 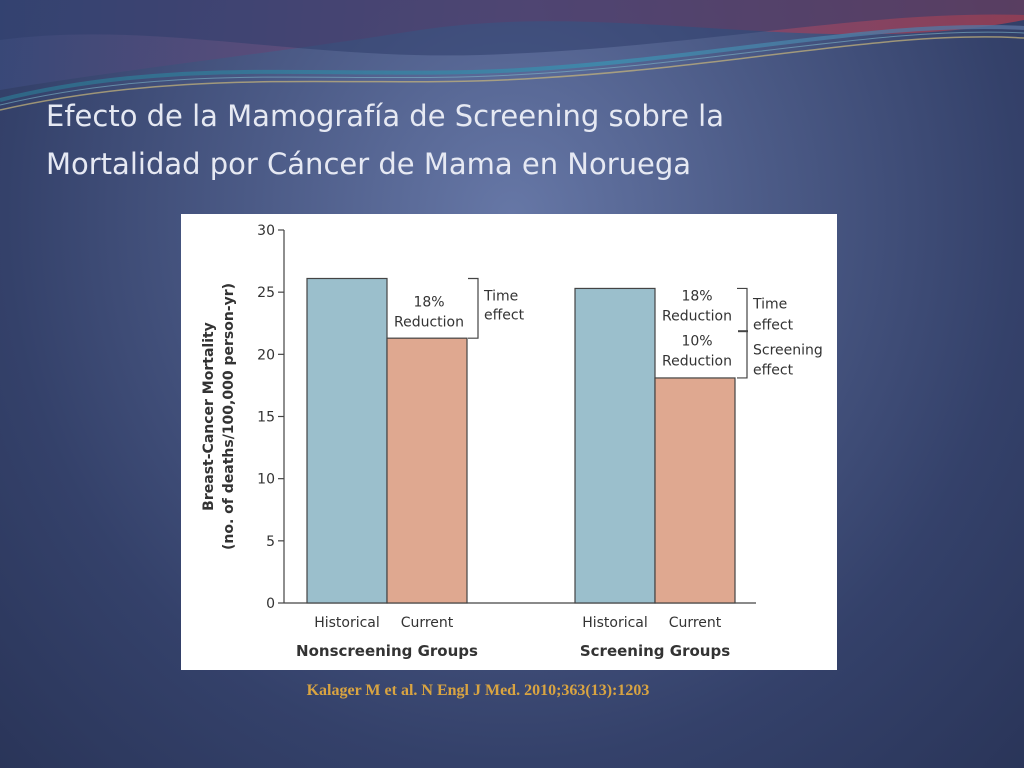 I want to click on y-tick-label: 25, so click(x=266, y=293).